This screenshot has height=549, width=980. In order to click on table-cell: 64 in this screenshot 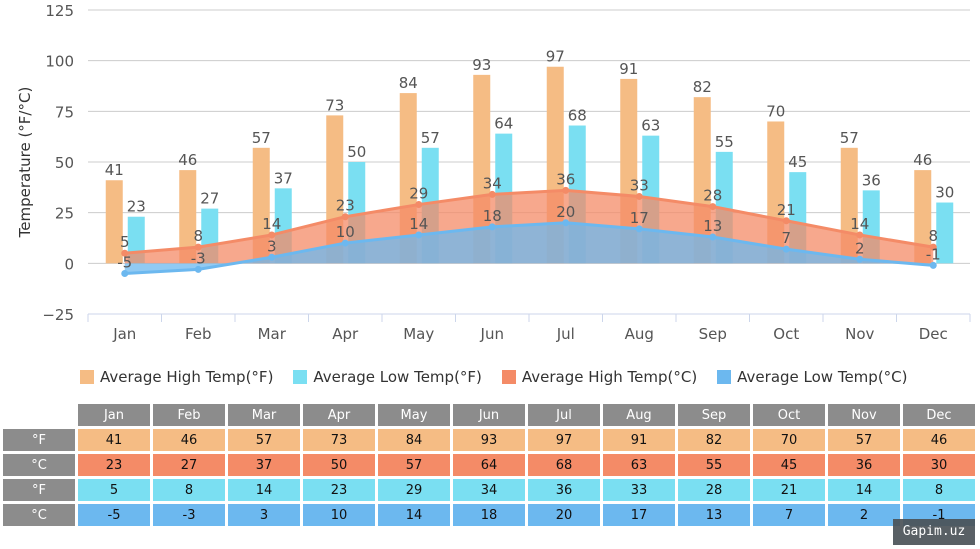, I will do `click(489, 465)`.